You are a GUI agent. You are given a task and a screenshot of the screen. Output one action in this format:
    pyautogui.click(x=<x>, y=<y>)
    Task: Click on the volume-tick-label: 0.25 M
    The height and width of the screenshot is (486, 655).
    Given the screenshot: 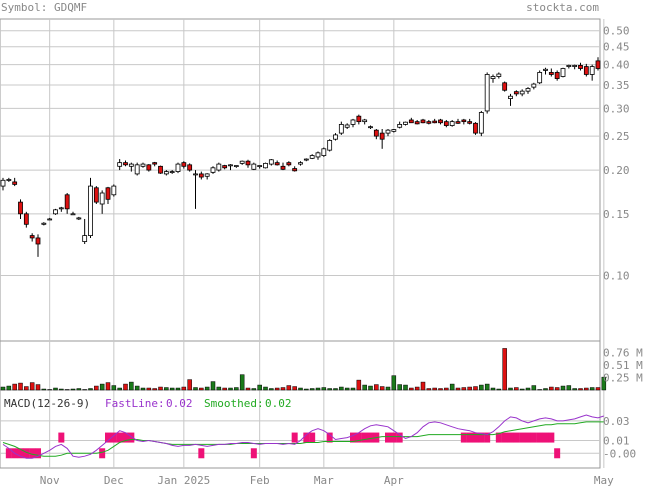 What is the action you would take?
    pyautogui.click(x=623, y=378)
    